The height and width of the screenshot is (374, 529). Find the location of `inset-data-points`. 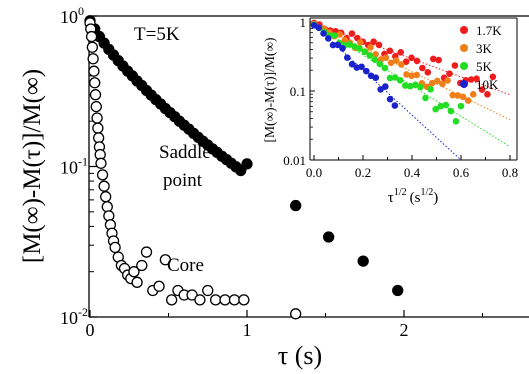

inset-data-points is located at coordinates (403, 72).